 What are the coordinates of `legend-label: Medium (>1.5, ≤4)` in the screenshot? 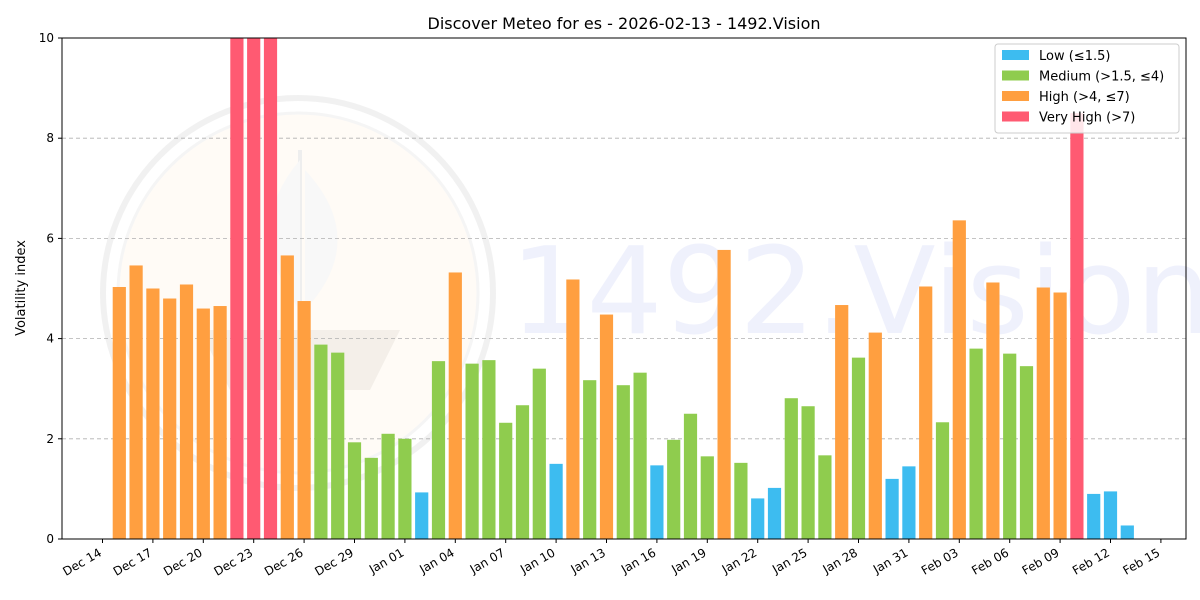 It's located at (1101, 77).